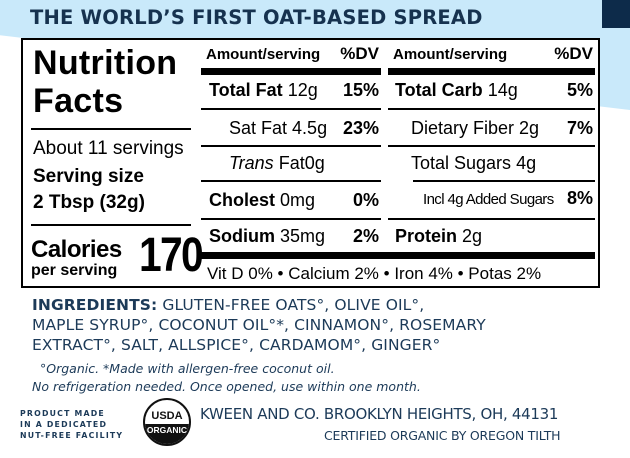  What do you see at coordinates (242, 200) in the screenshot?
I see `nutrient-name: Cholest` at bounding box center [242, 200].